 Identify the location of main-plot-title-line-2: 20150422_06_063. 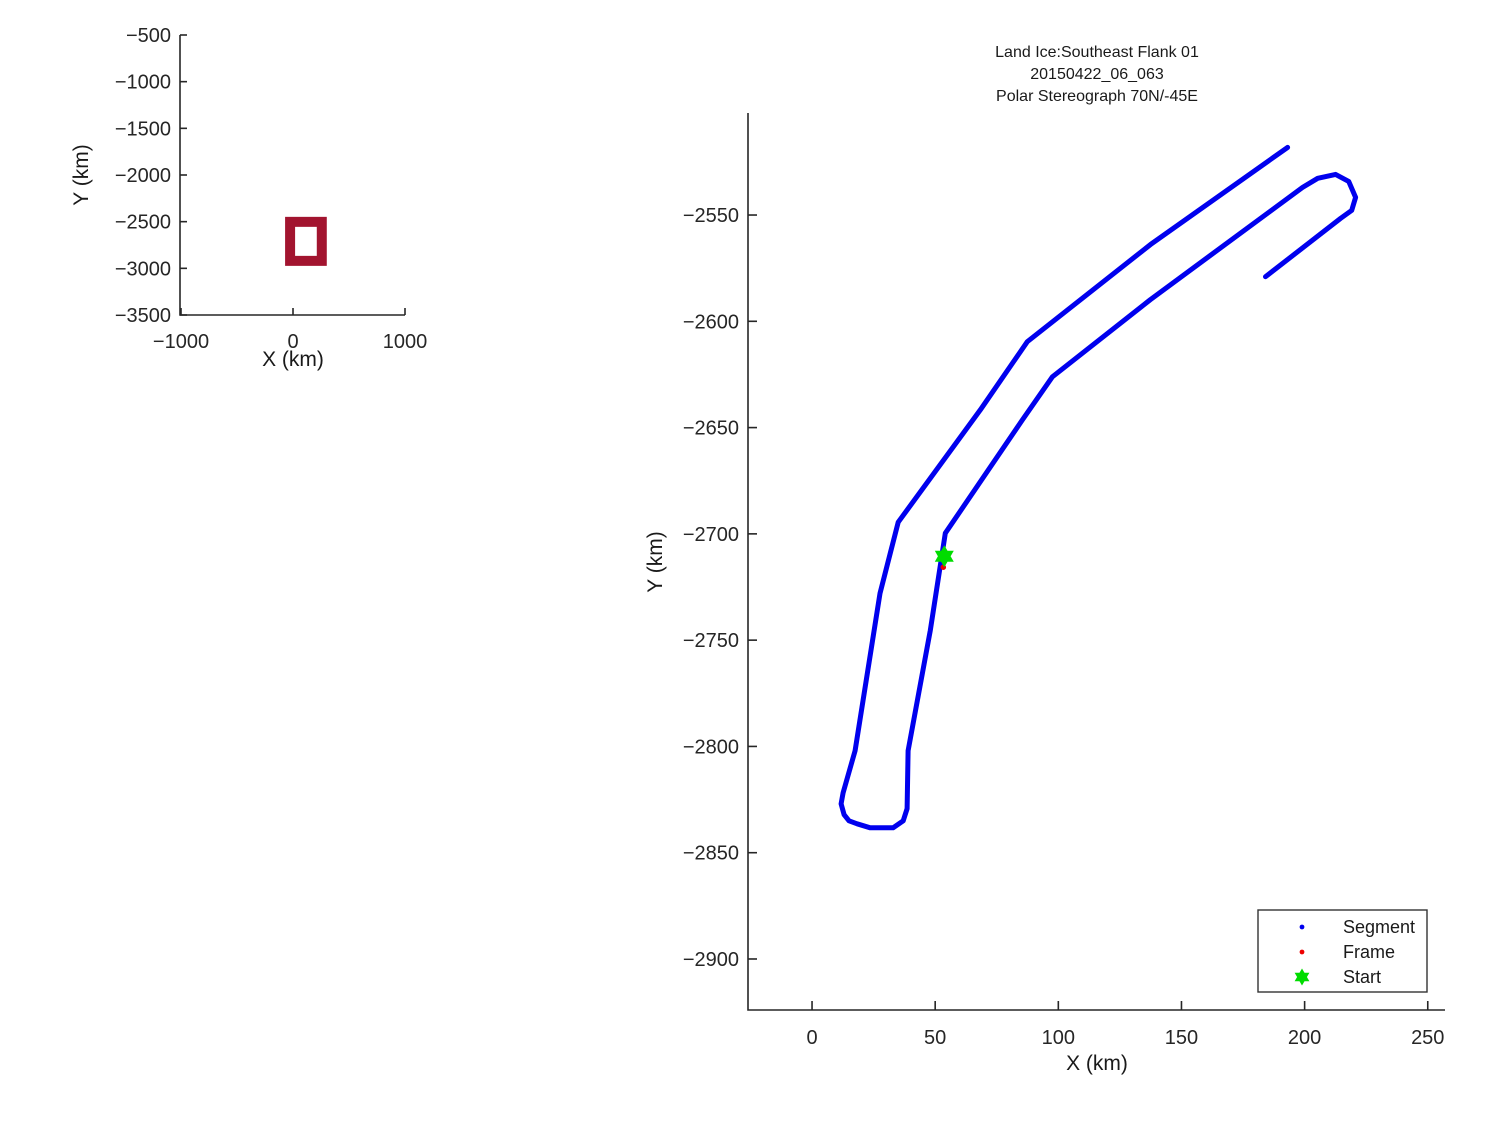
(1097, 74).